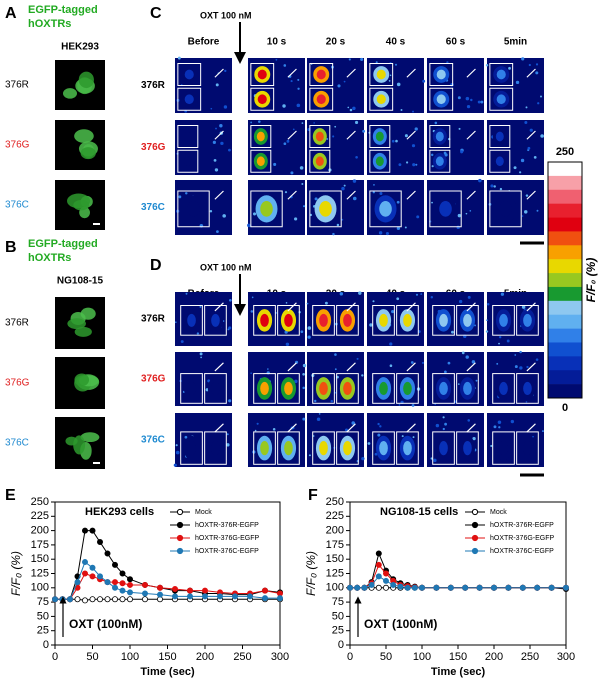 Image resolution: width=600 pixels, height=684 pixels. I want to click on panel-label: C, so click(156, 13).